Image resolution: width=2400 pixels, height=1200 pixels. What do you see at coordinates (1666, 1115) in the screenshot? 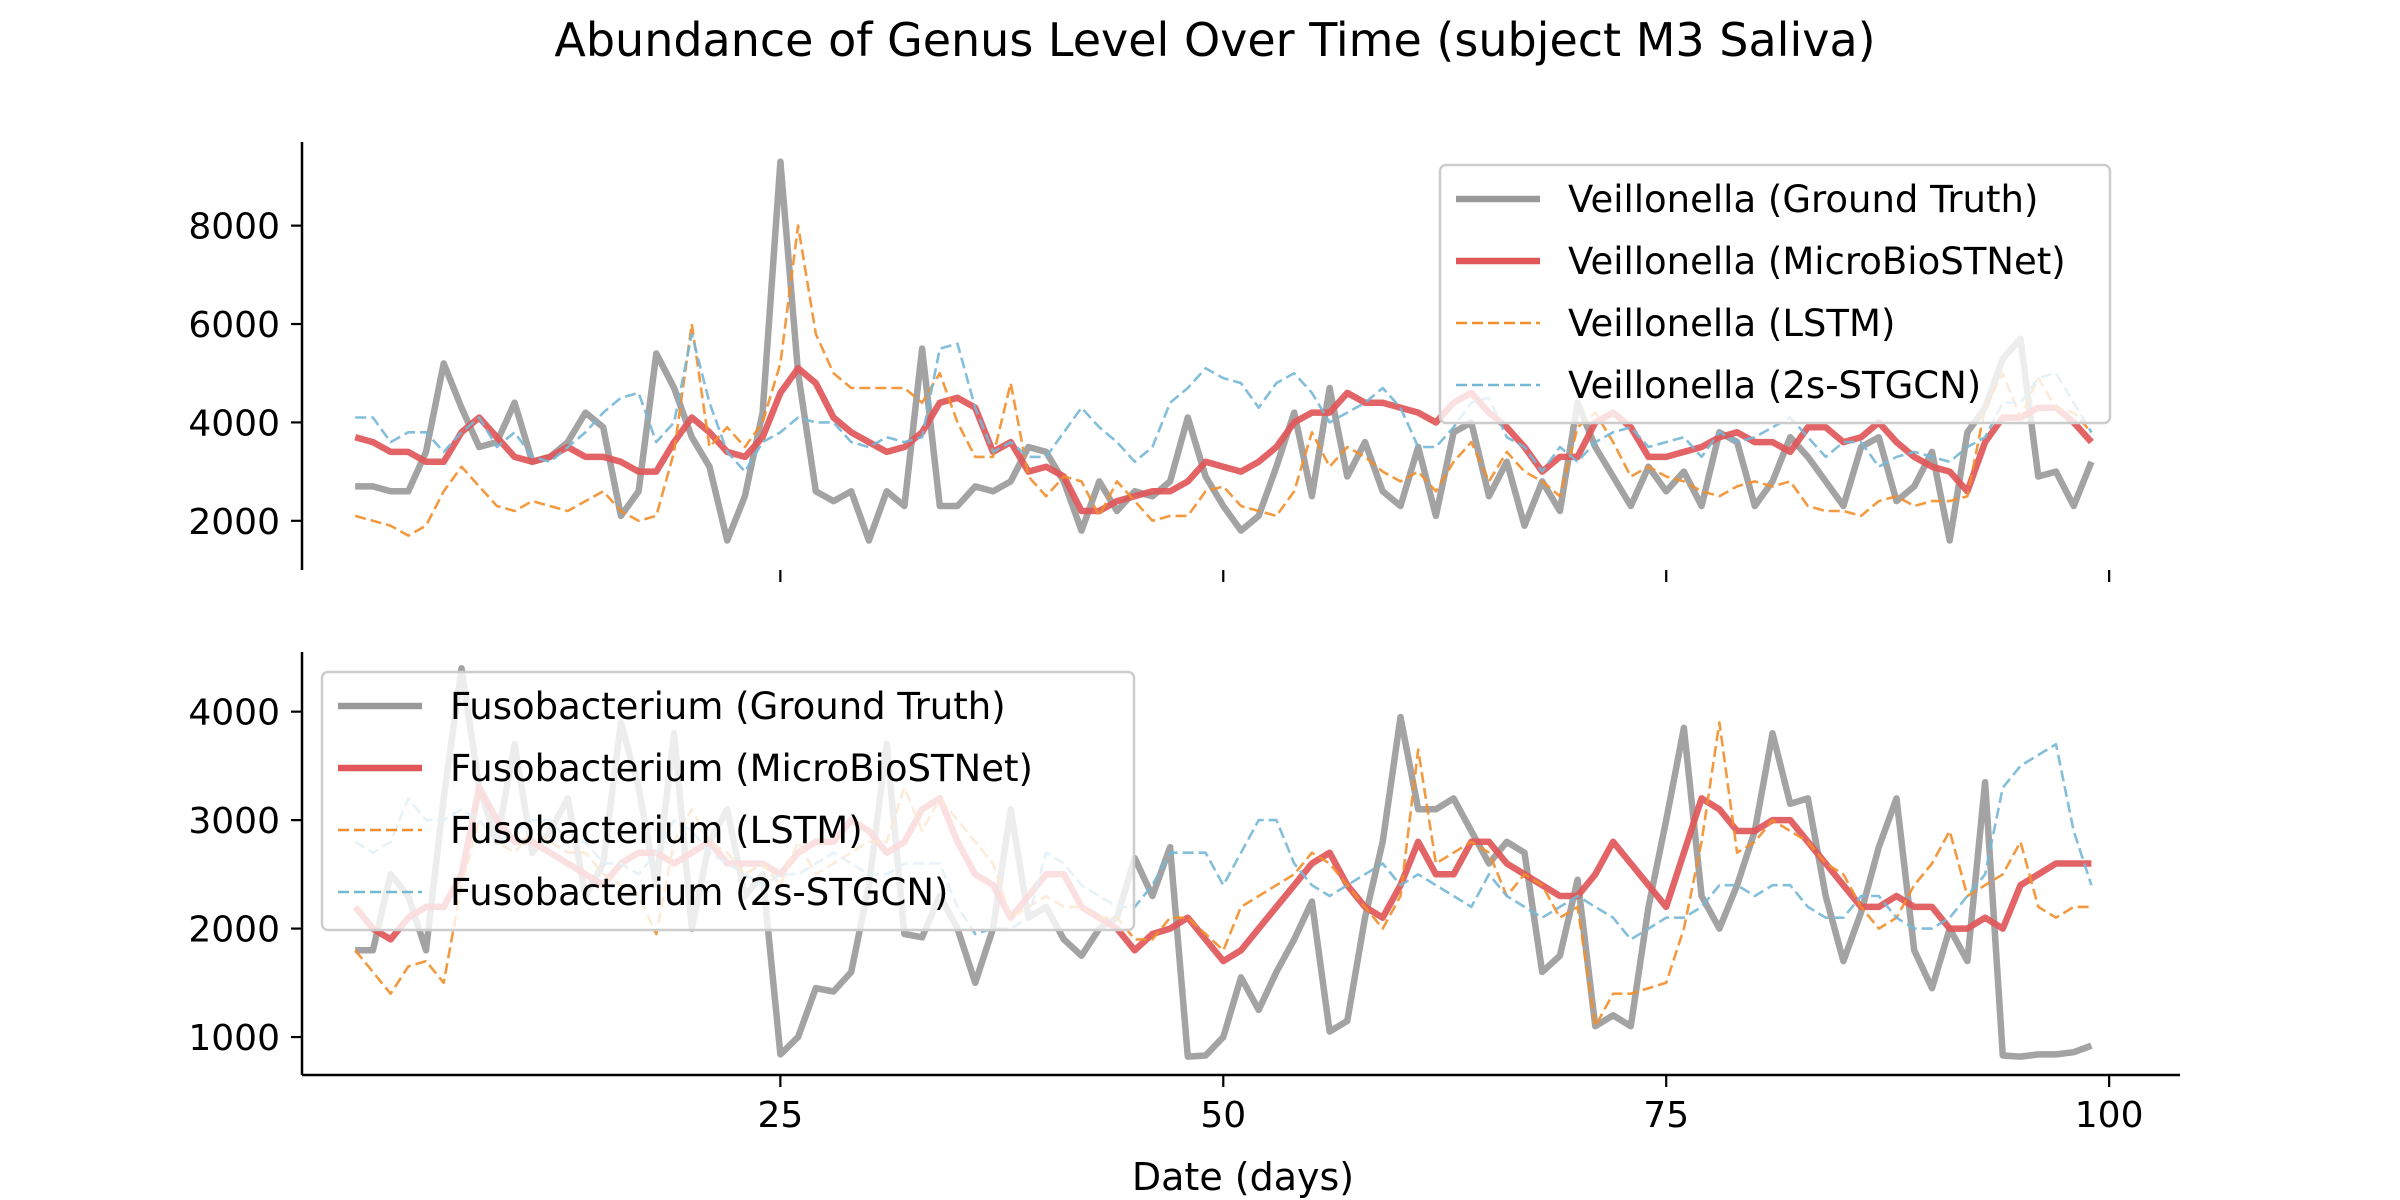
I see `x-tick-label: 75` at bounding box center [1666, 1115].